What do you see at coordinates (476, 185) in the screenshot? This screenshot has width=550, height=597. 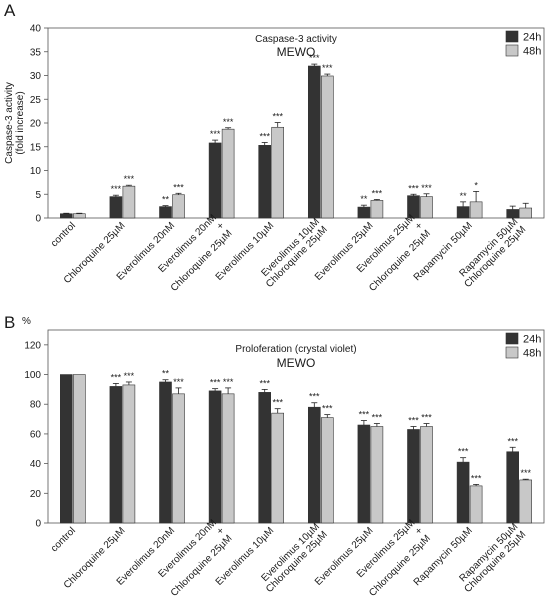 I see `significance-marker: *` at bounding box center [476, 185].